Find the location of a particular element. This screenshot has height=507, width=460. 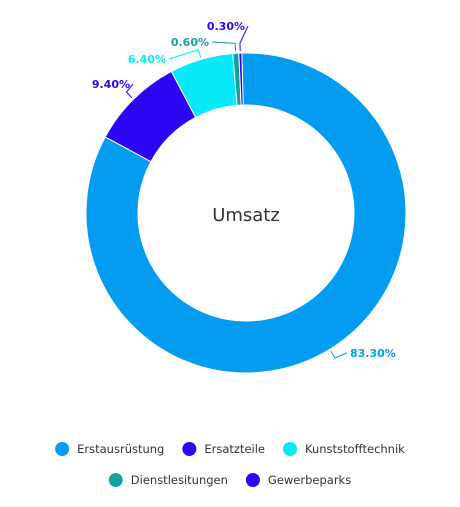

legend-label-dienstlesitungen: Dienstlesitungen is located at coordinates (179, 480).